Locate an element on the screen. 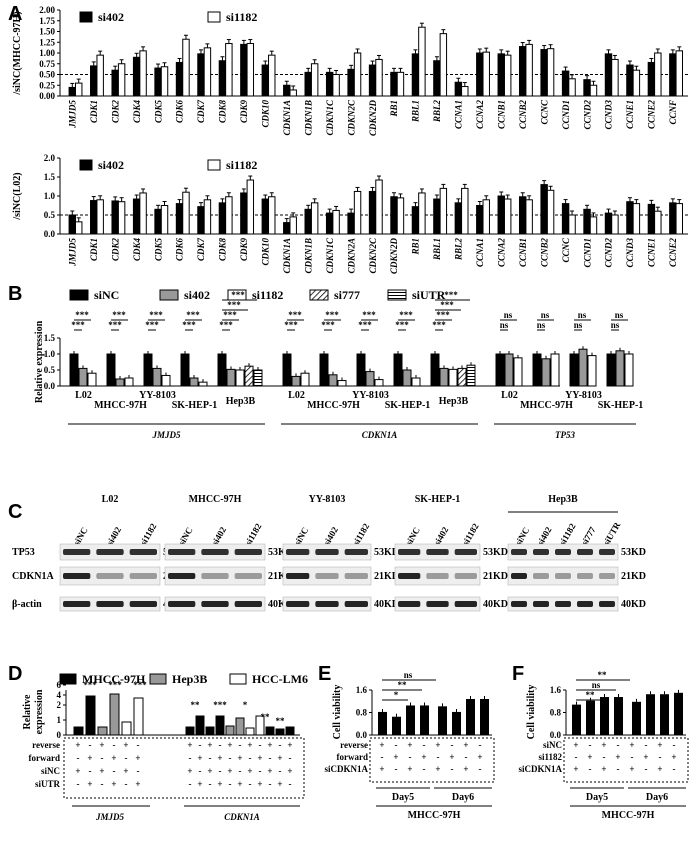 The height and width of the screenshot is (845, 700). a-top-gene-label: CDK1 is located at coordinates (94, 111).